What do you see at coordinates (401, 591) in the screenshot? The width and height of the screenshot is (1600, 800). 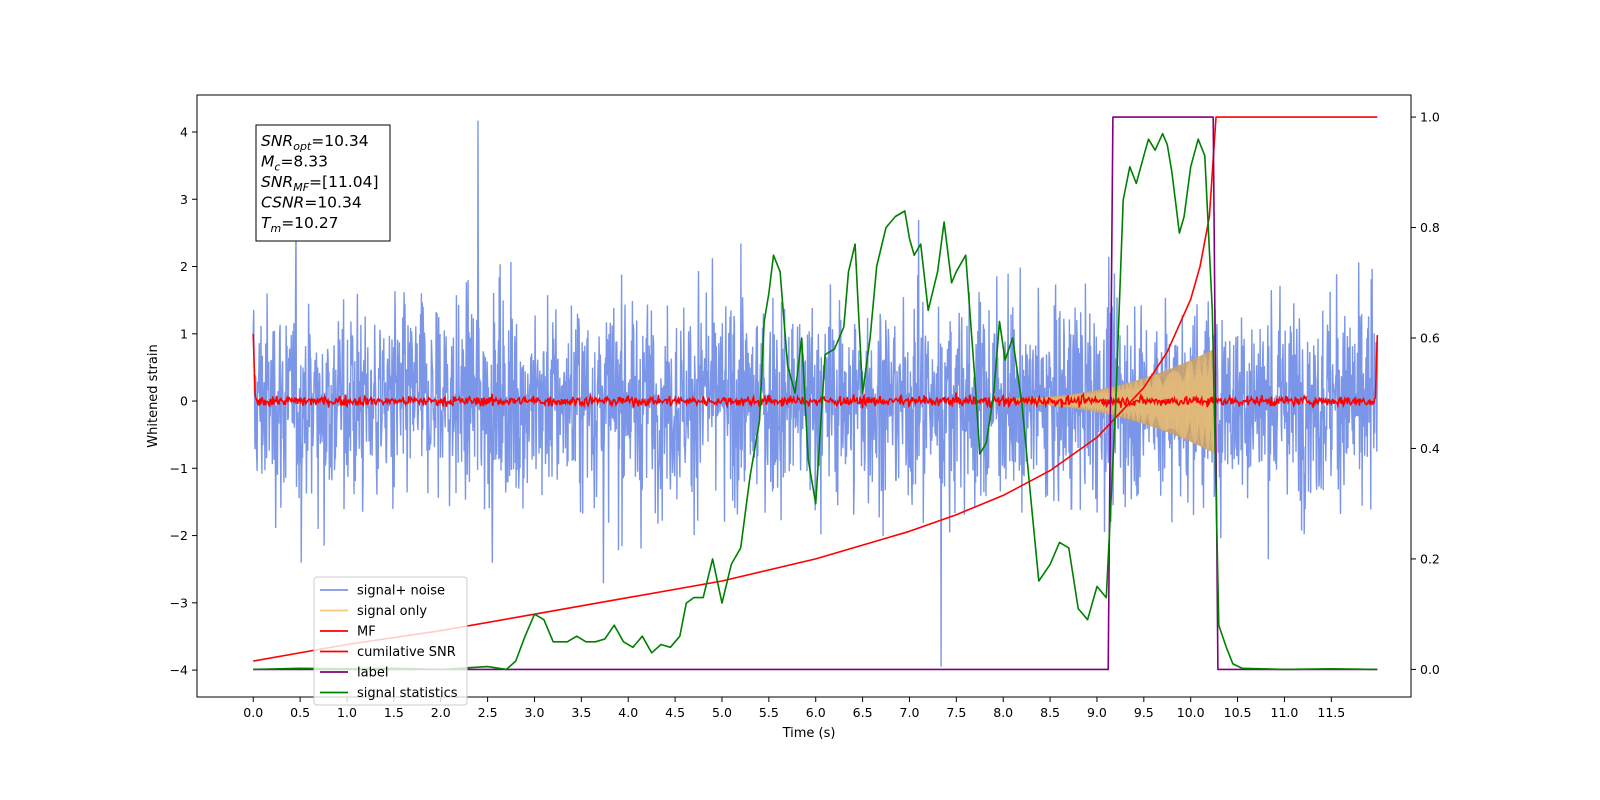 I see `legend-entry: signal+ noise` at bounding box center [401, 591].